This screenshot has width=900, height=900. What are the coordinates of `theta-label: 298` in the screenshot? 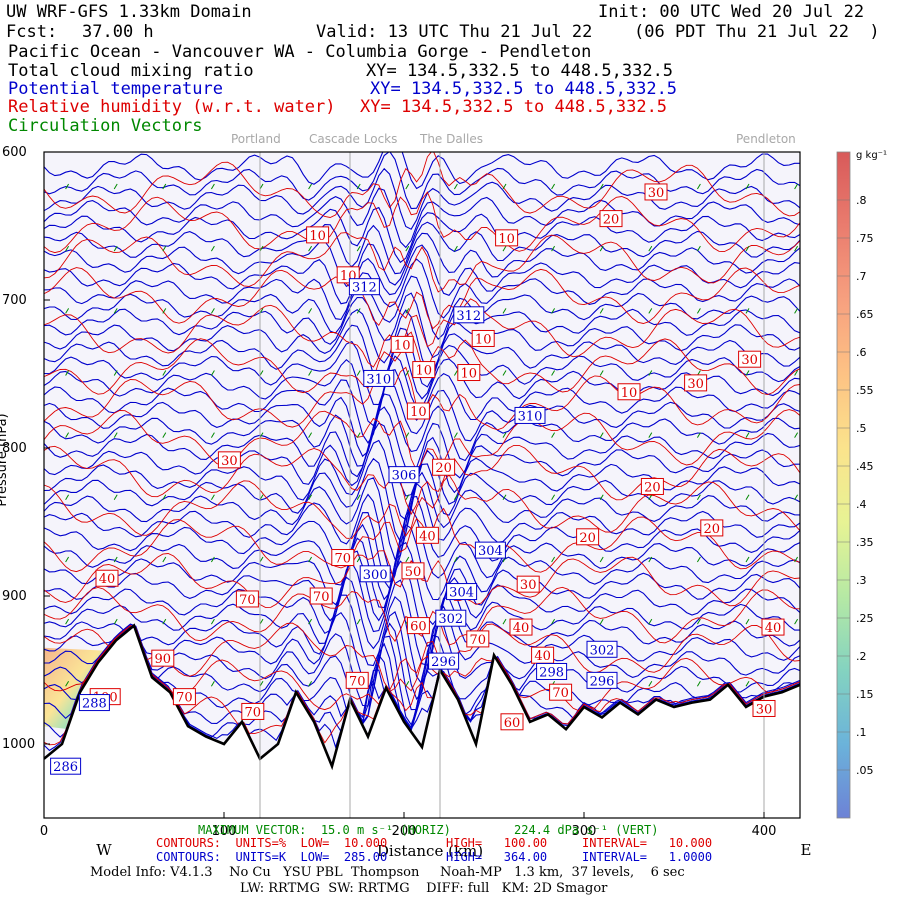 It's located at (551, 672).